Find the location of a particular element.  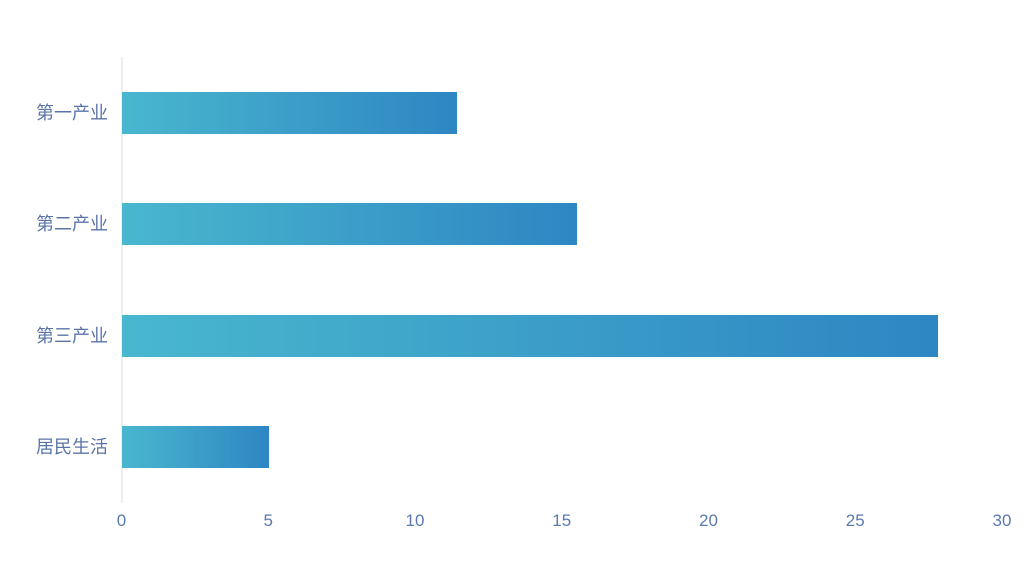

x-tick-label: 10 is located at coordinates (415, 520).